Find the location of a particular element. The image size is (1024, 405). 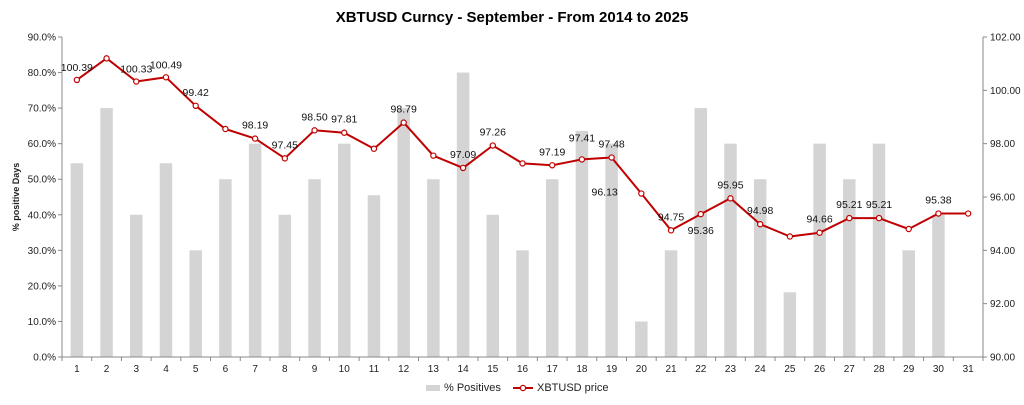

data-label: 97.09 is located at coordinates (463, 155).